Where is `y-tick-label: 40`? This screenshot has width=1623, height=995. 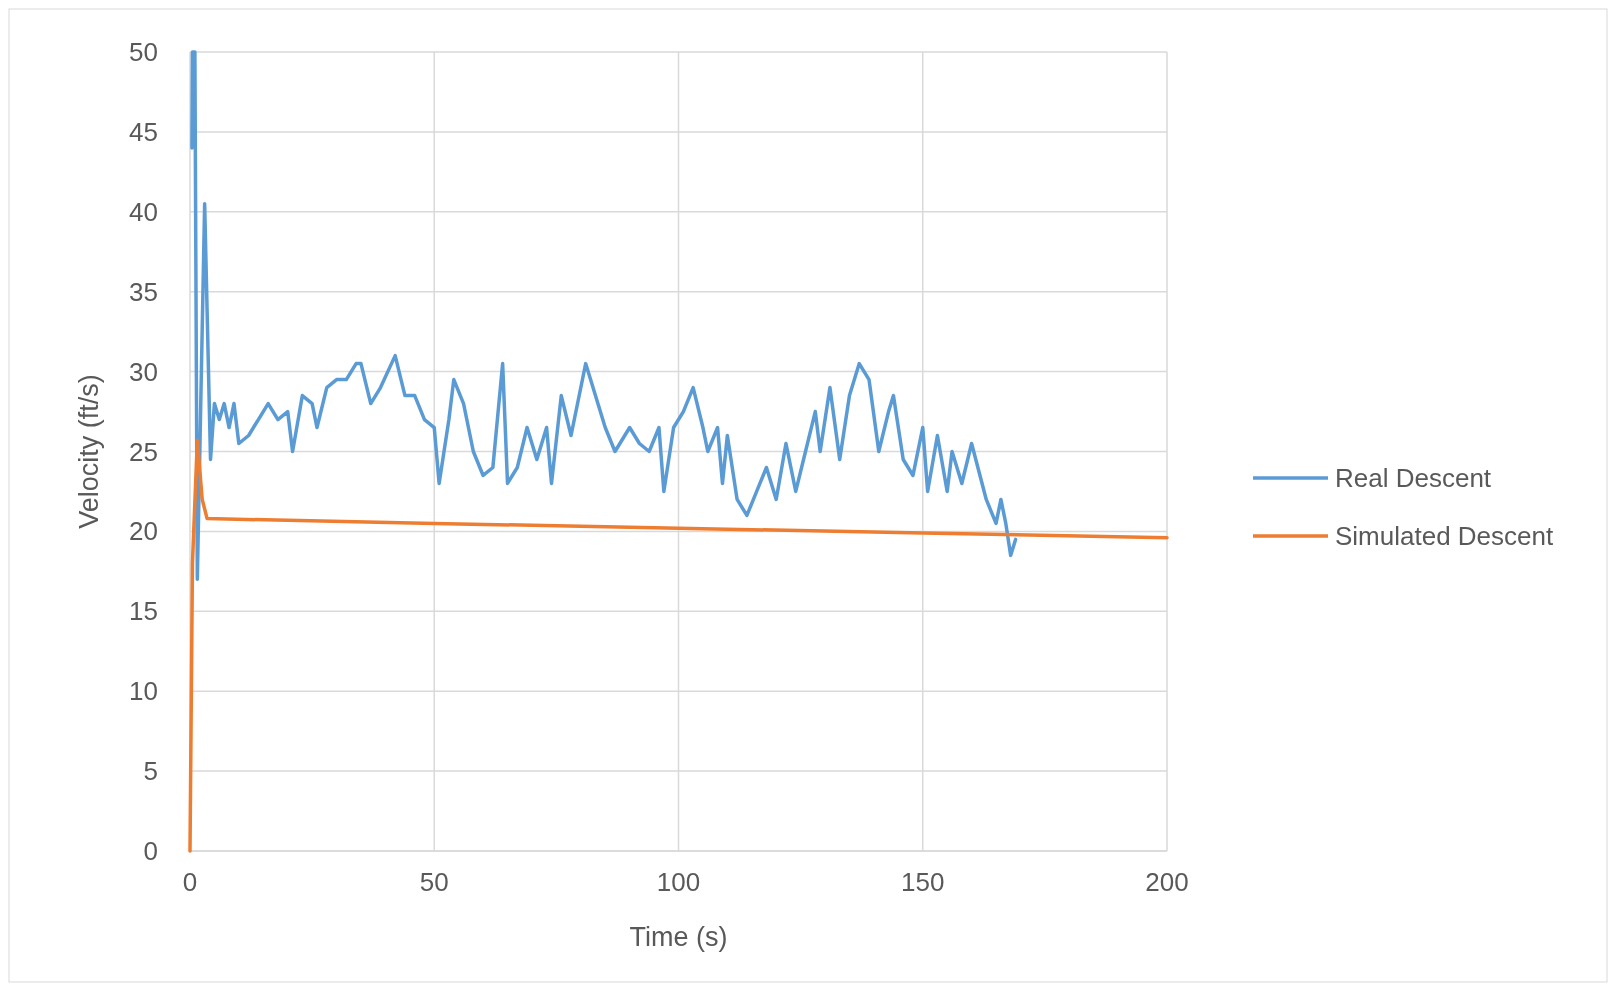
y-tick-label: 40 is located at coordinates (143, 211).